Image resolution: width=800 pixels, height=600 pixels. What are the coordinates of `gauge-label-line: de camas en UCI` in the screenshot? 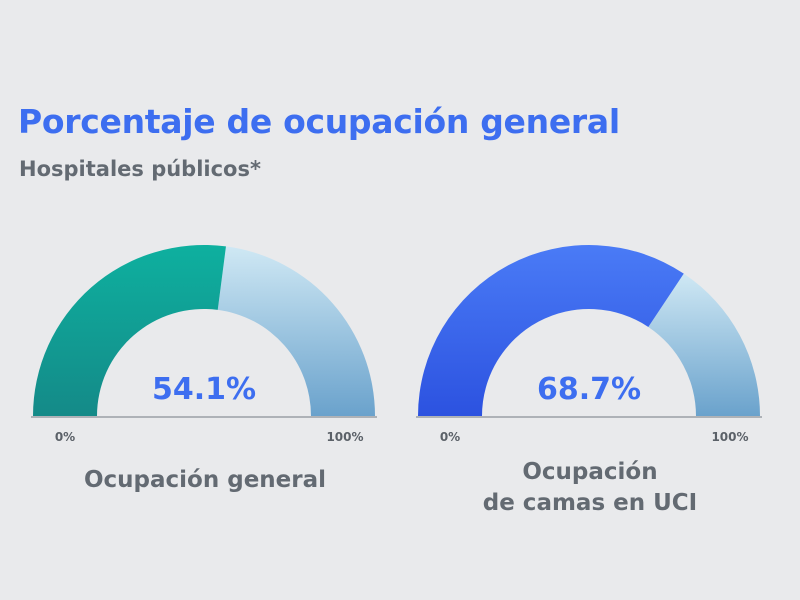 It's located at (590, 503).